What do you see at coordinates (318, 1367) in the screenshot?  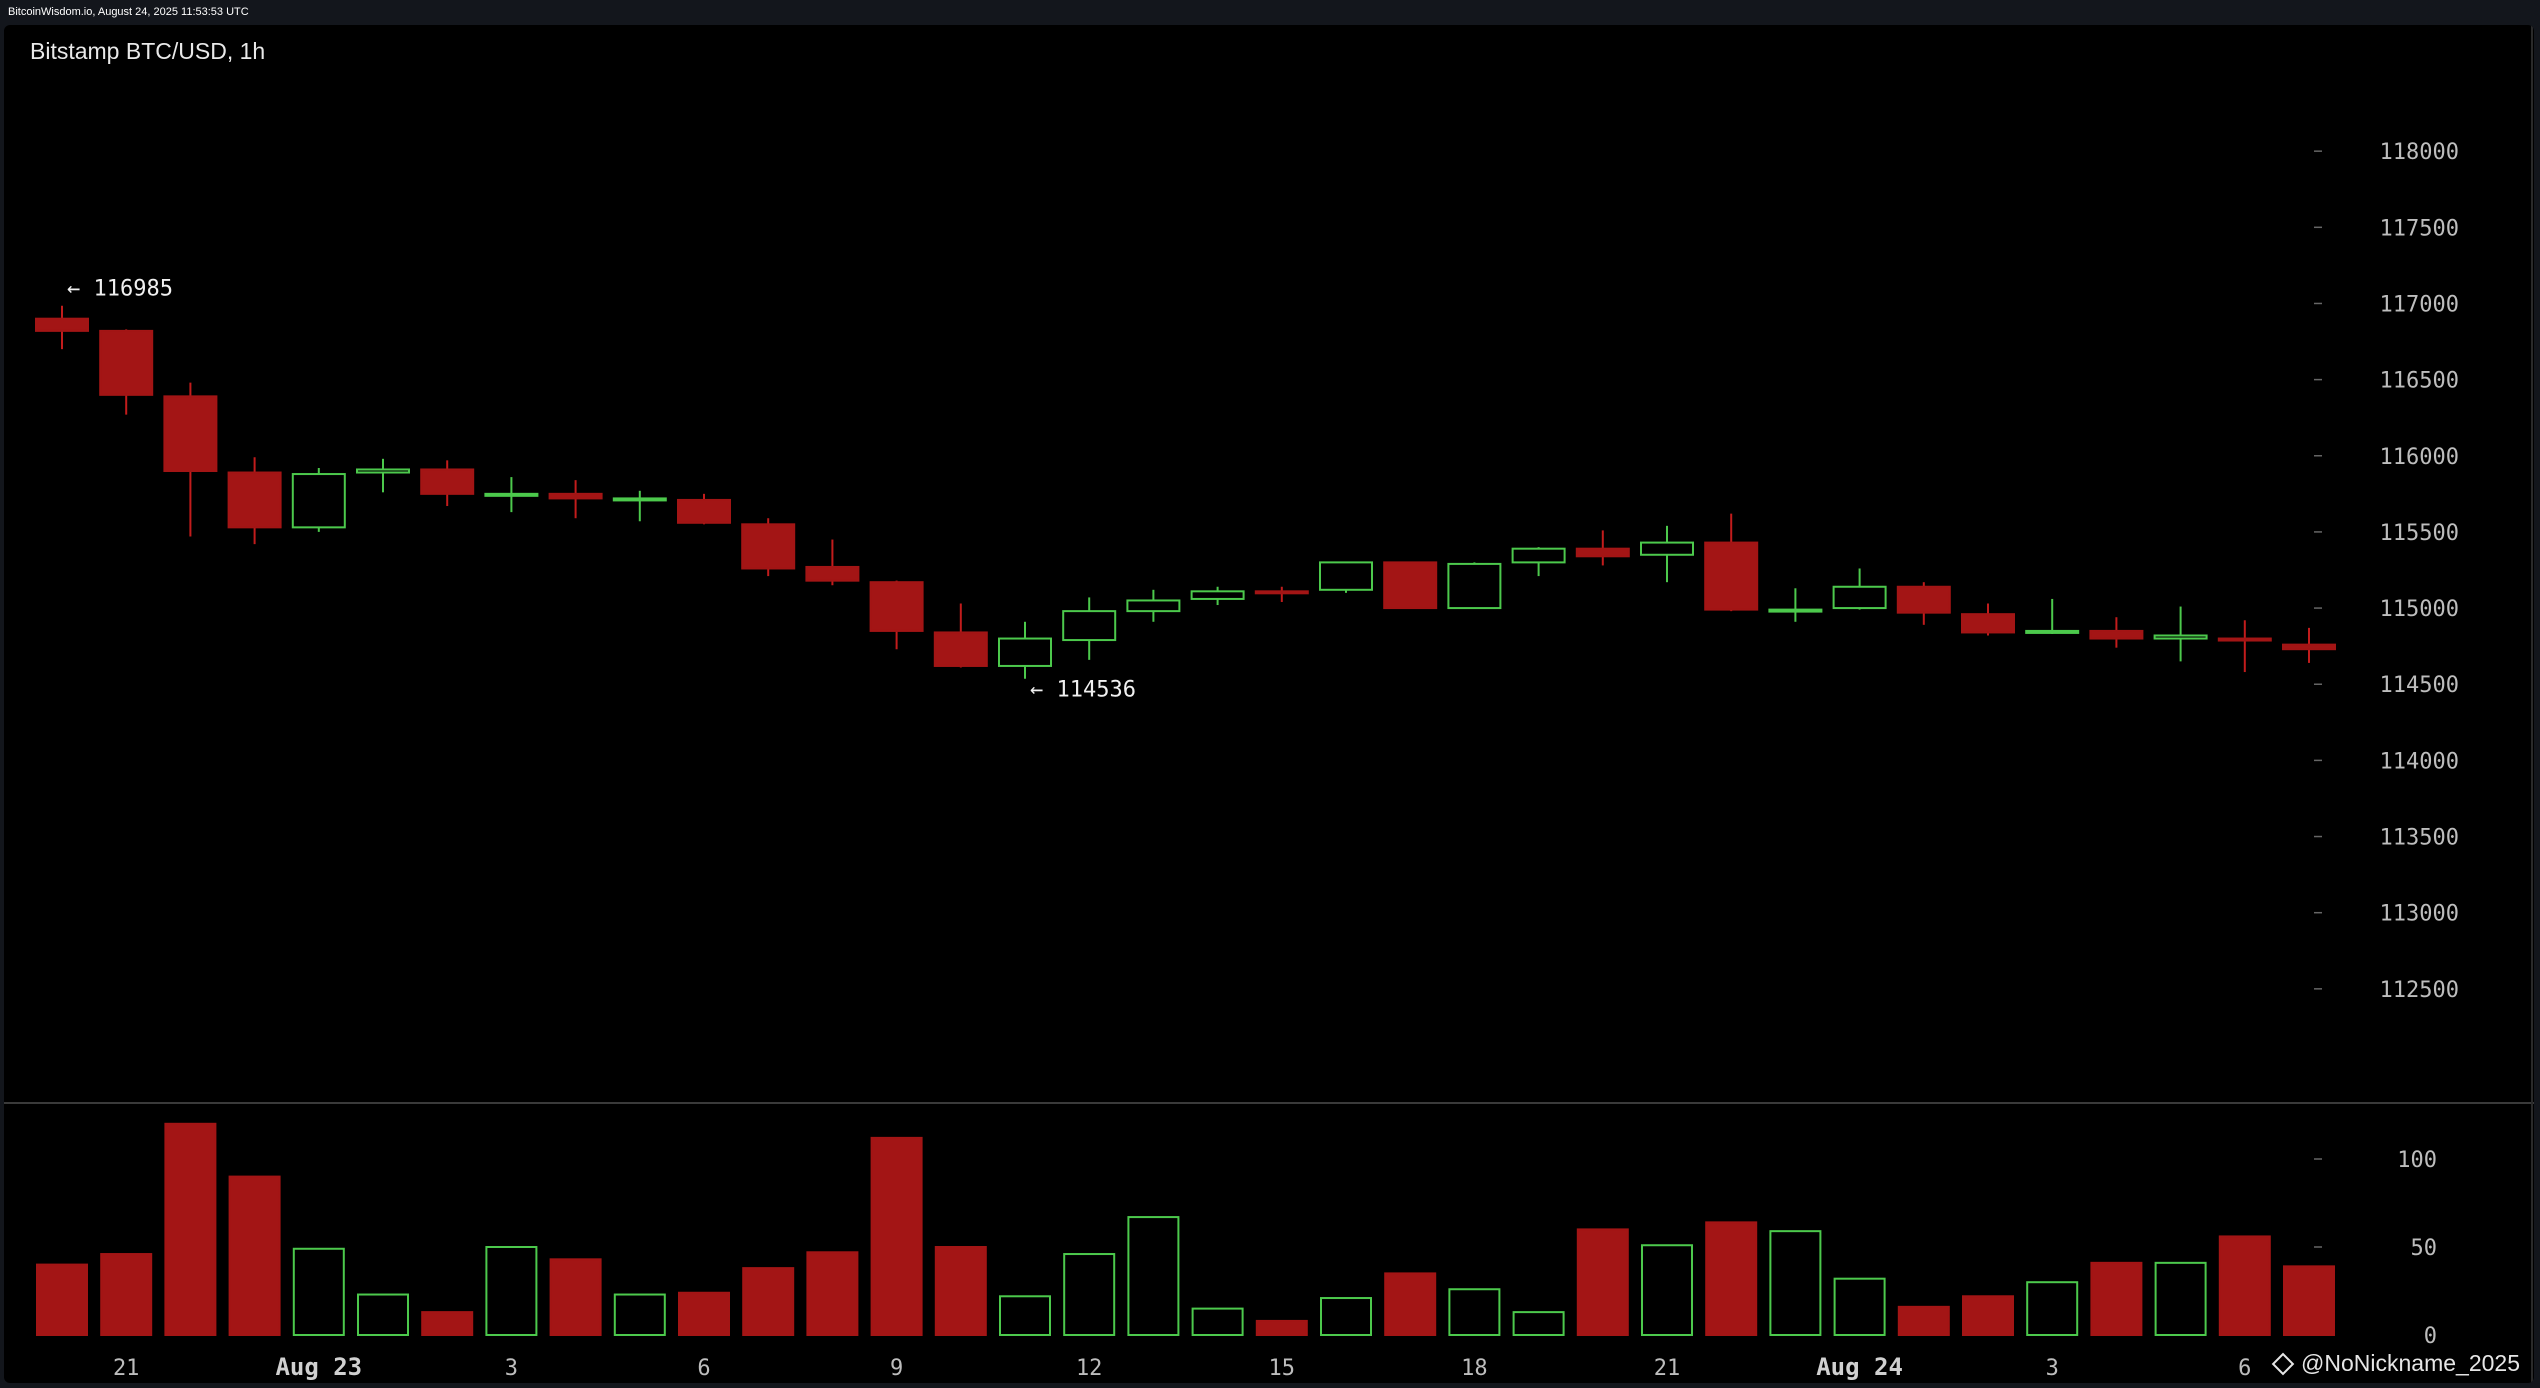 I see `x-axis-label: Aug 23` at bounding box center [318, 1367].